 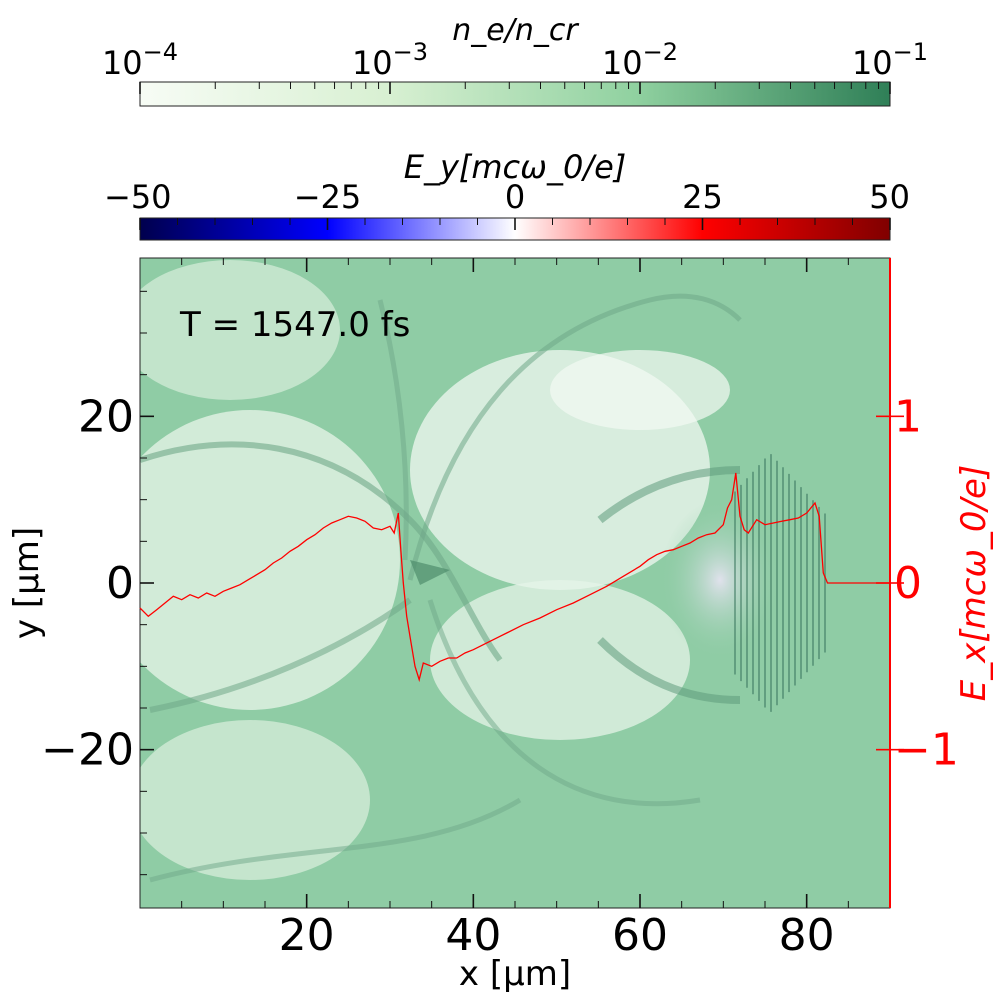 I want to click on colorbar-ne: n_e/n_cr 10⁻⁴ 10⁻³ 10⁻² 10⁻¹, so click(x=515, y=60).